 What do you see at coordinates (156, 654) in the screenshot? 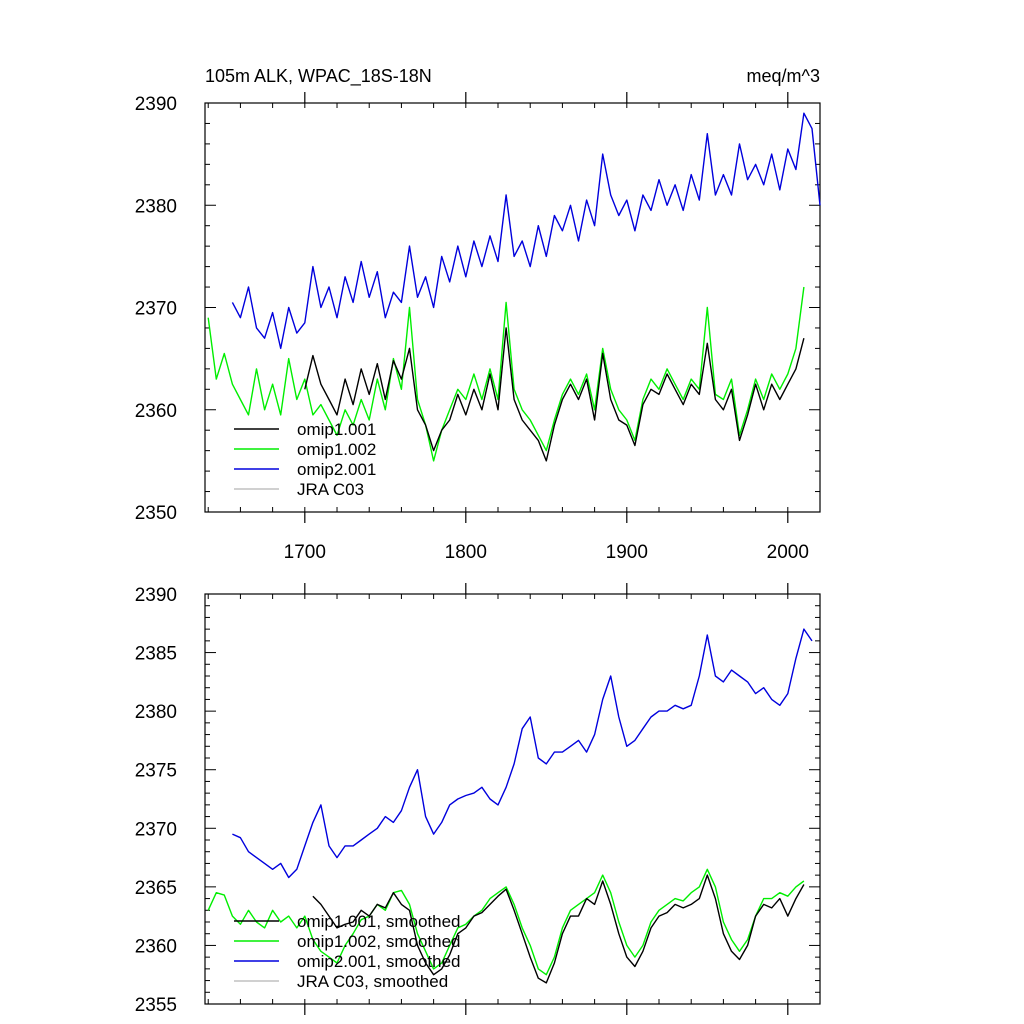
I see `y-tick-label: 2385` at bounding box center [156, 654].